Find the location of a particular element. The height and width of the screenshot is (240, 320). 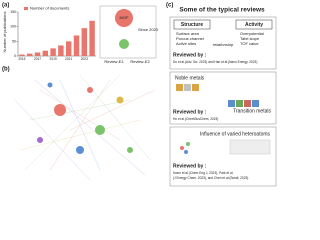

item: Active sites is located at coordinates (186, 43).